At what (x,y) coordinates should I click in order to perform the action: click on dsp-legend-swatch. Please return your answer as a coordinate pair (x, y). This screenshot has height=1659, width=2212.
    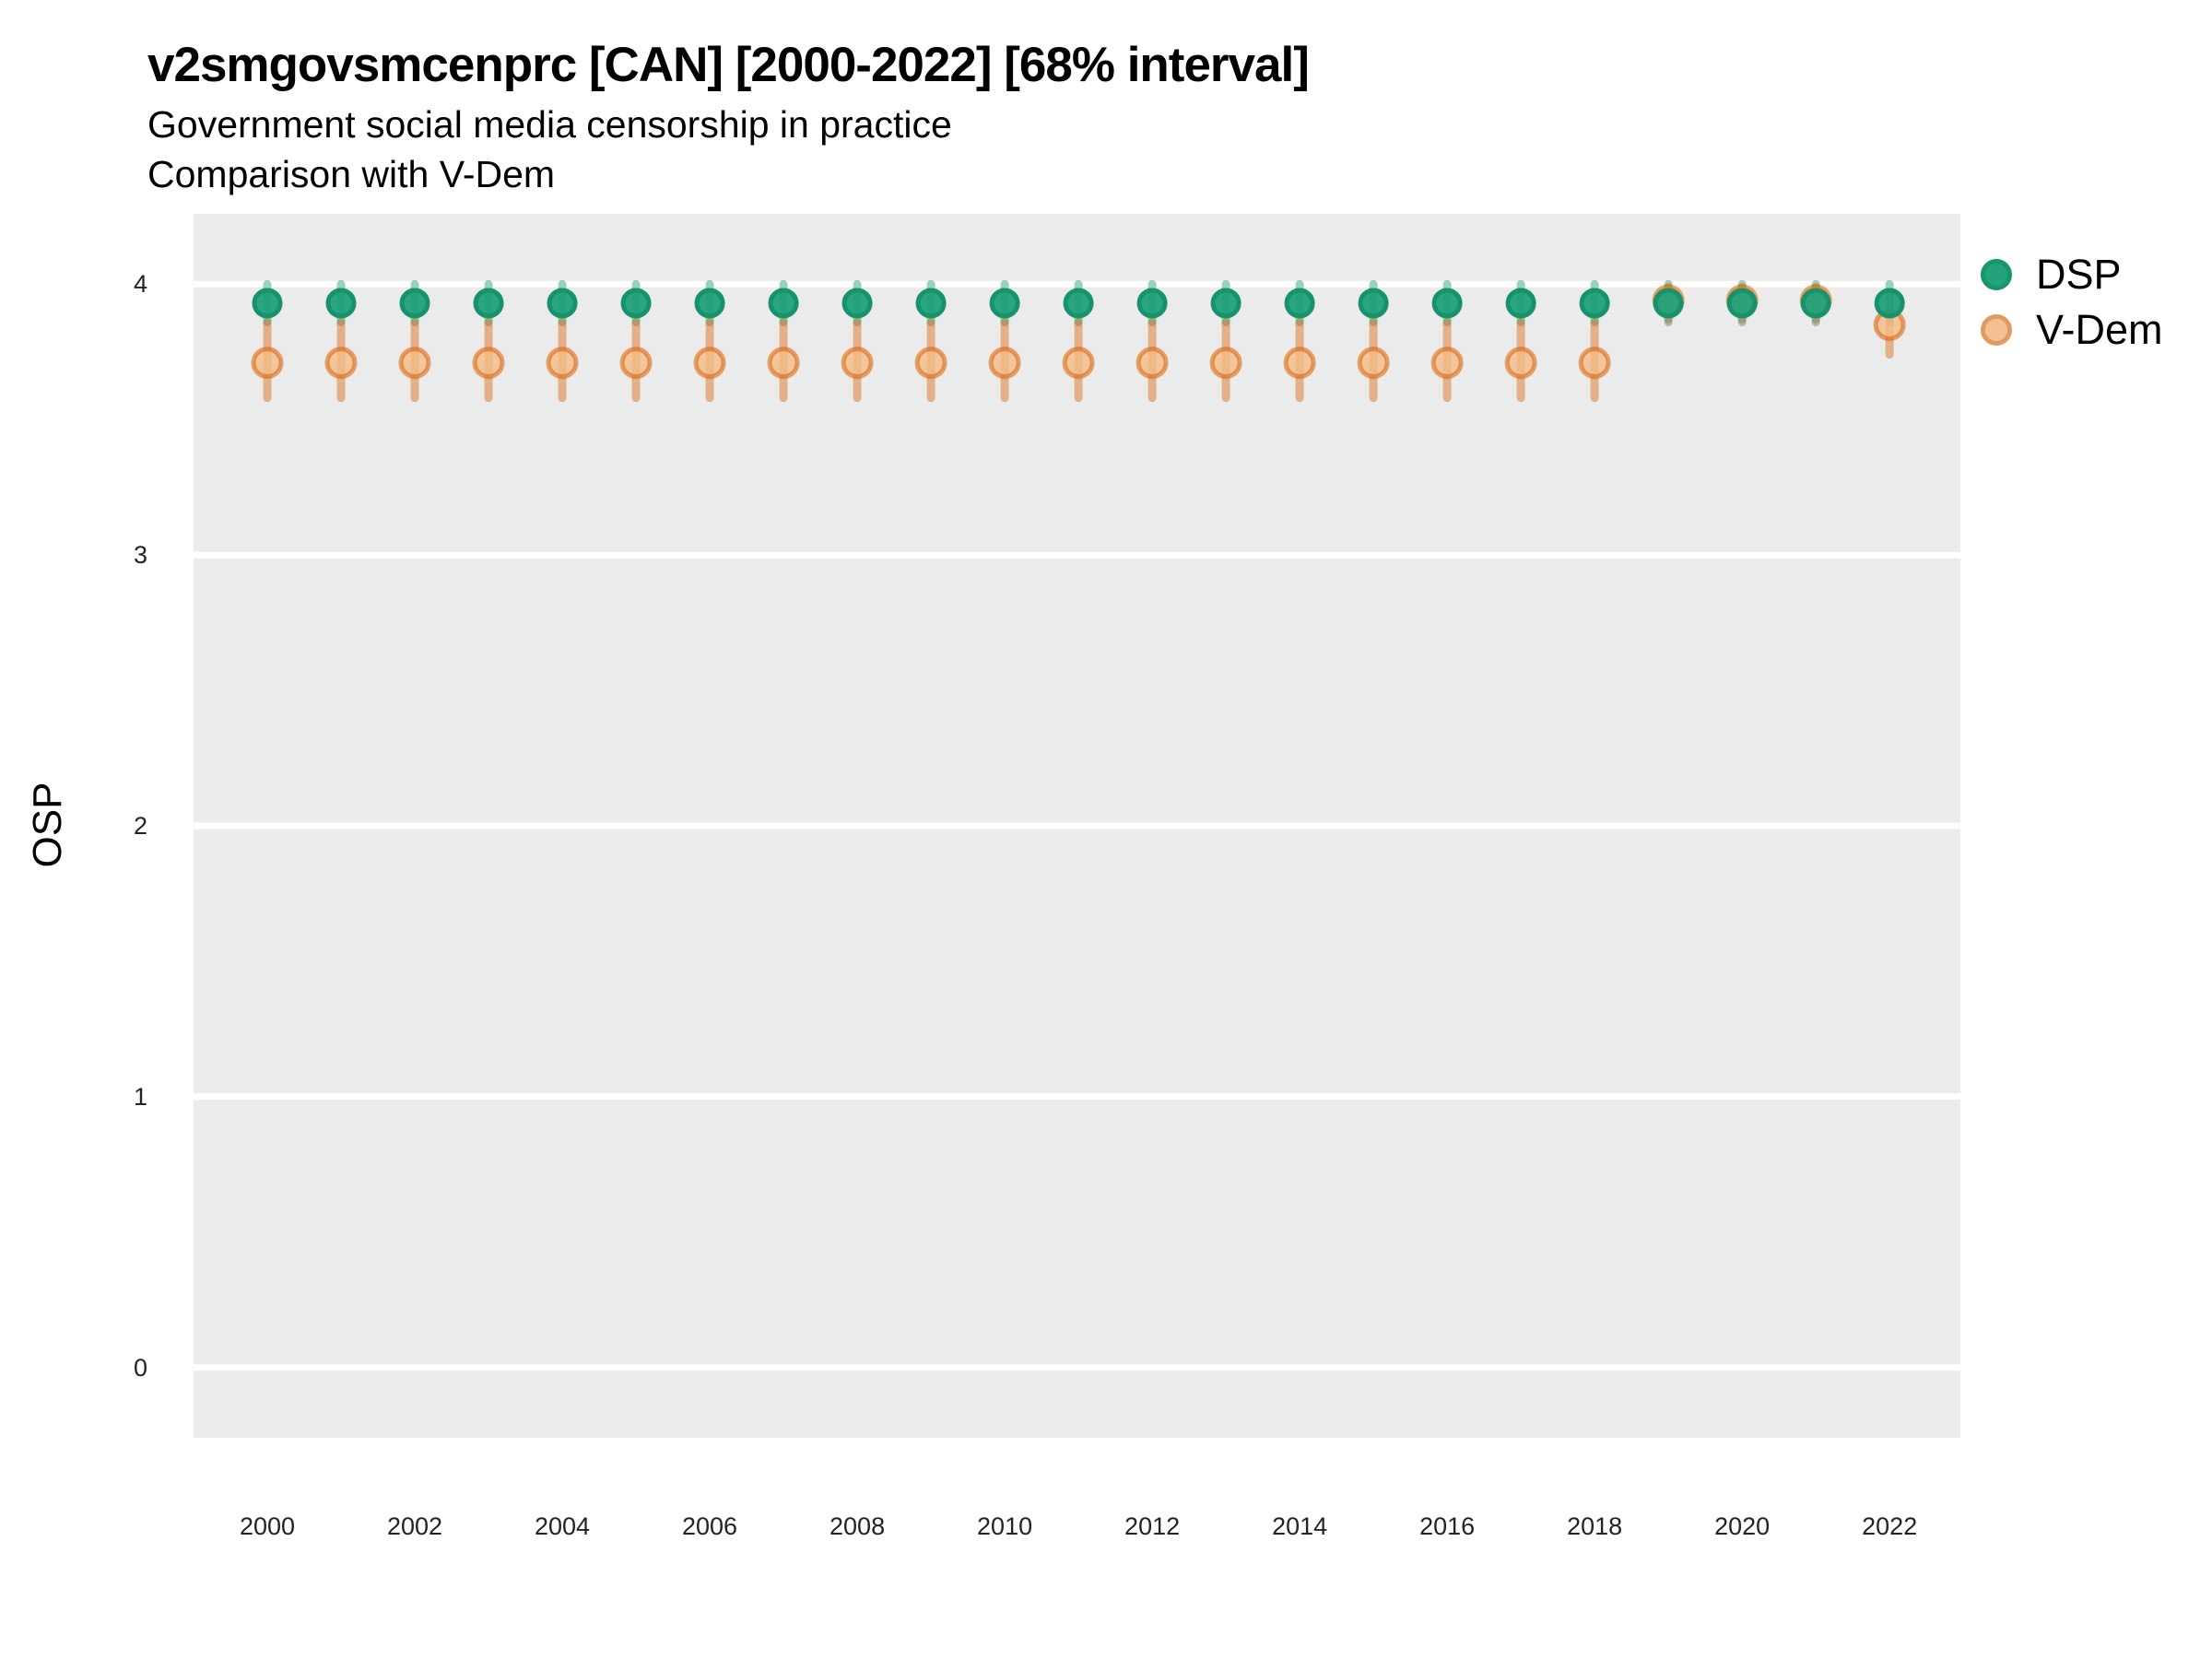
    Looking at the image, I should click on (1996, 274).